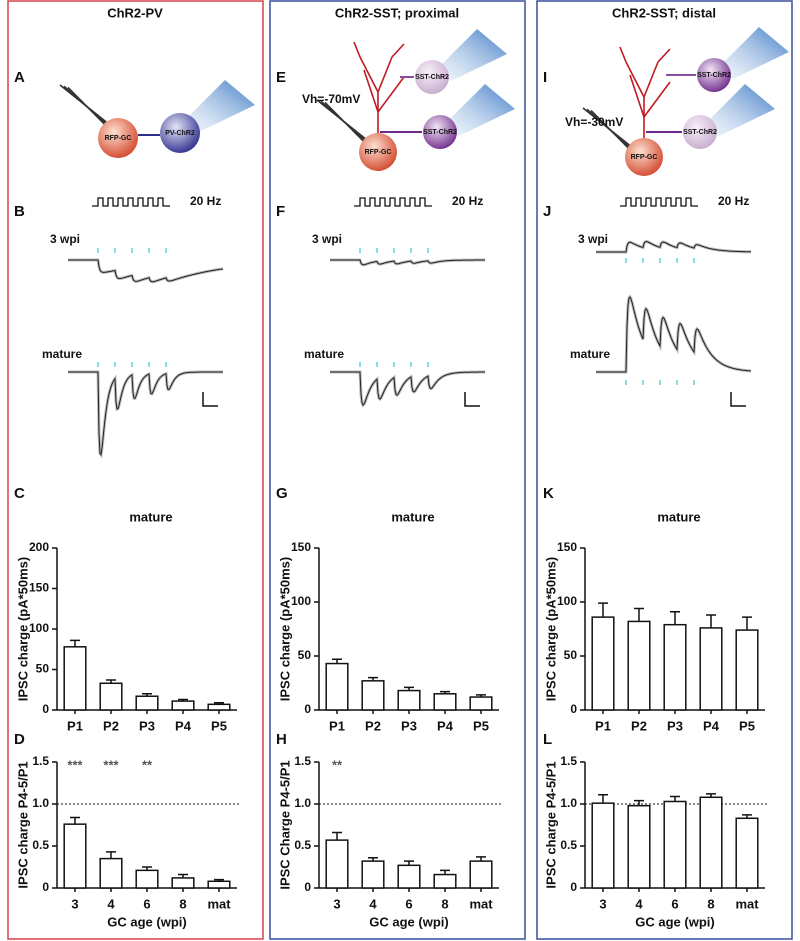  Describe the element at coordinates (567, 601) in the screenshot. I see `y-tick-label: 100` at that location.